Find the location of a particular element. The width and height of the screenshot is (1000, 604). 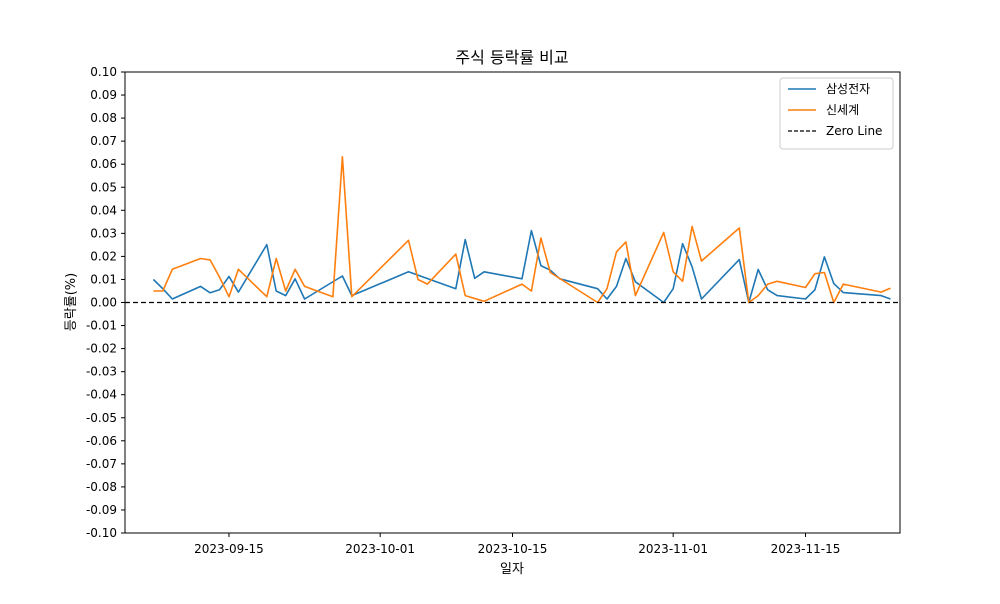

x-tick-label: 2023-09-15 is located at coordinates (229, 549).